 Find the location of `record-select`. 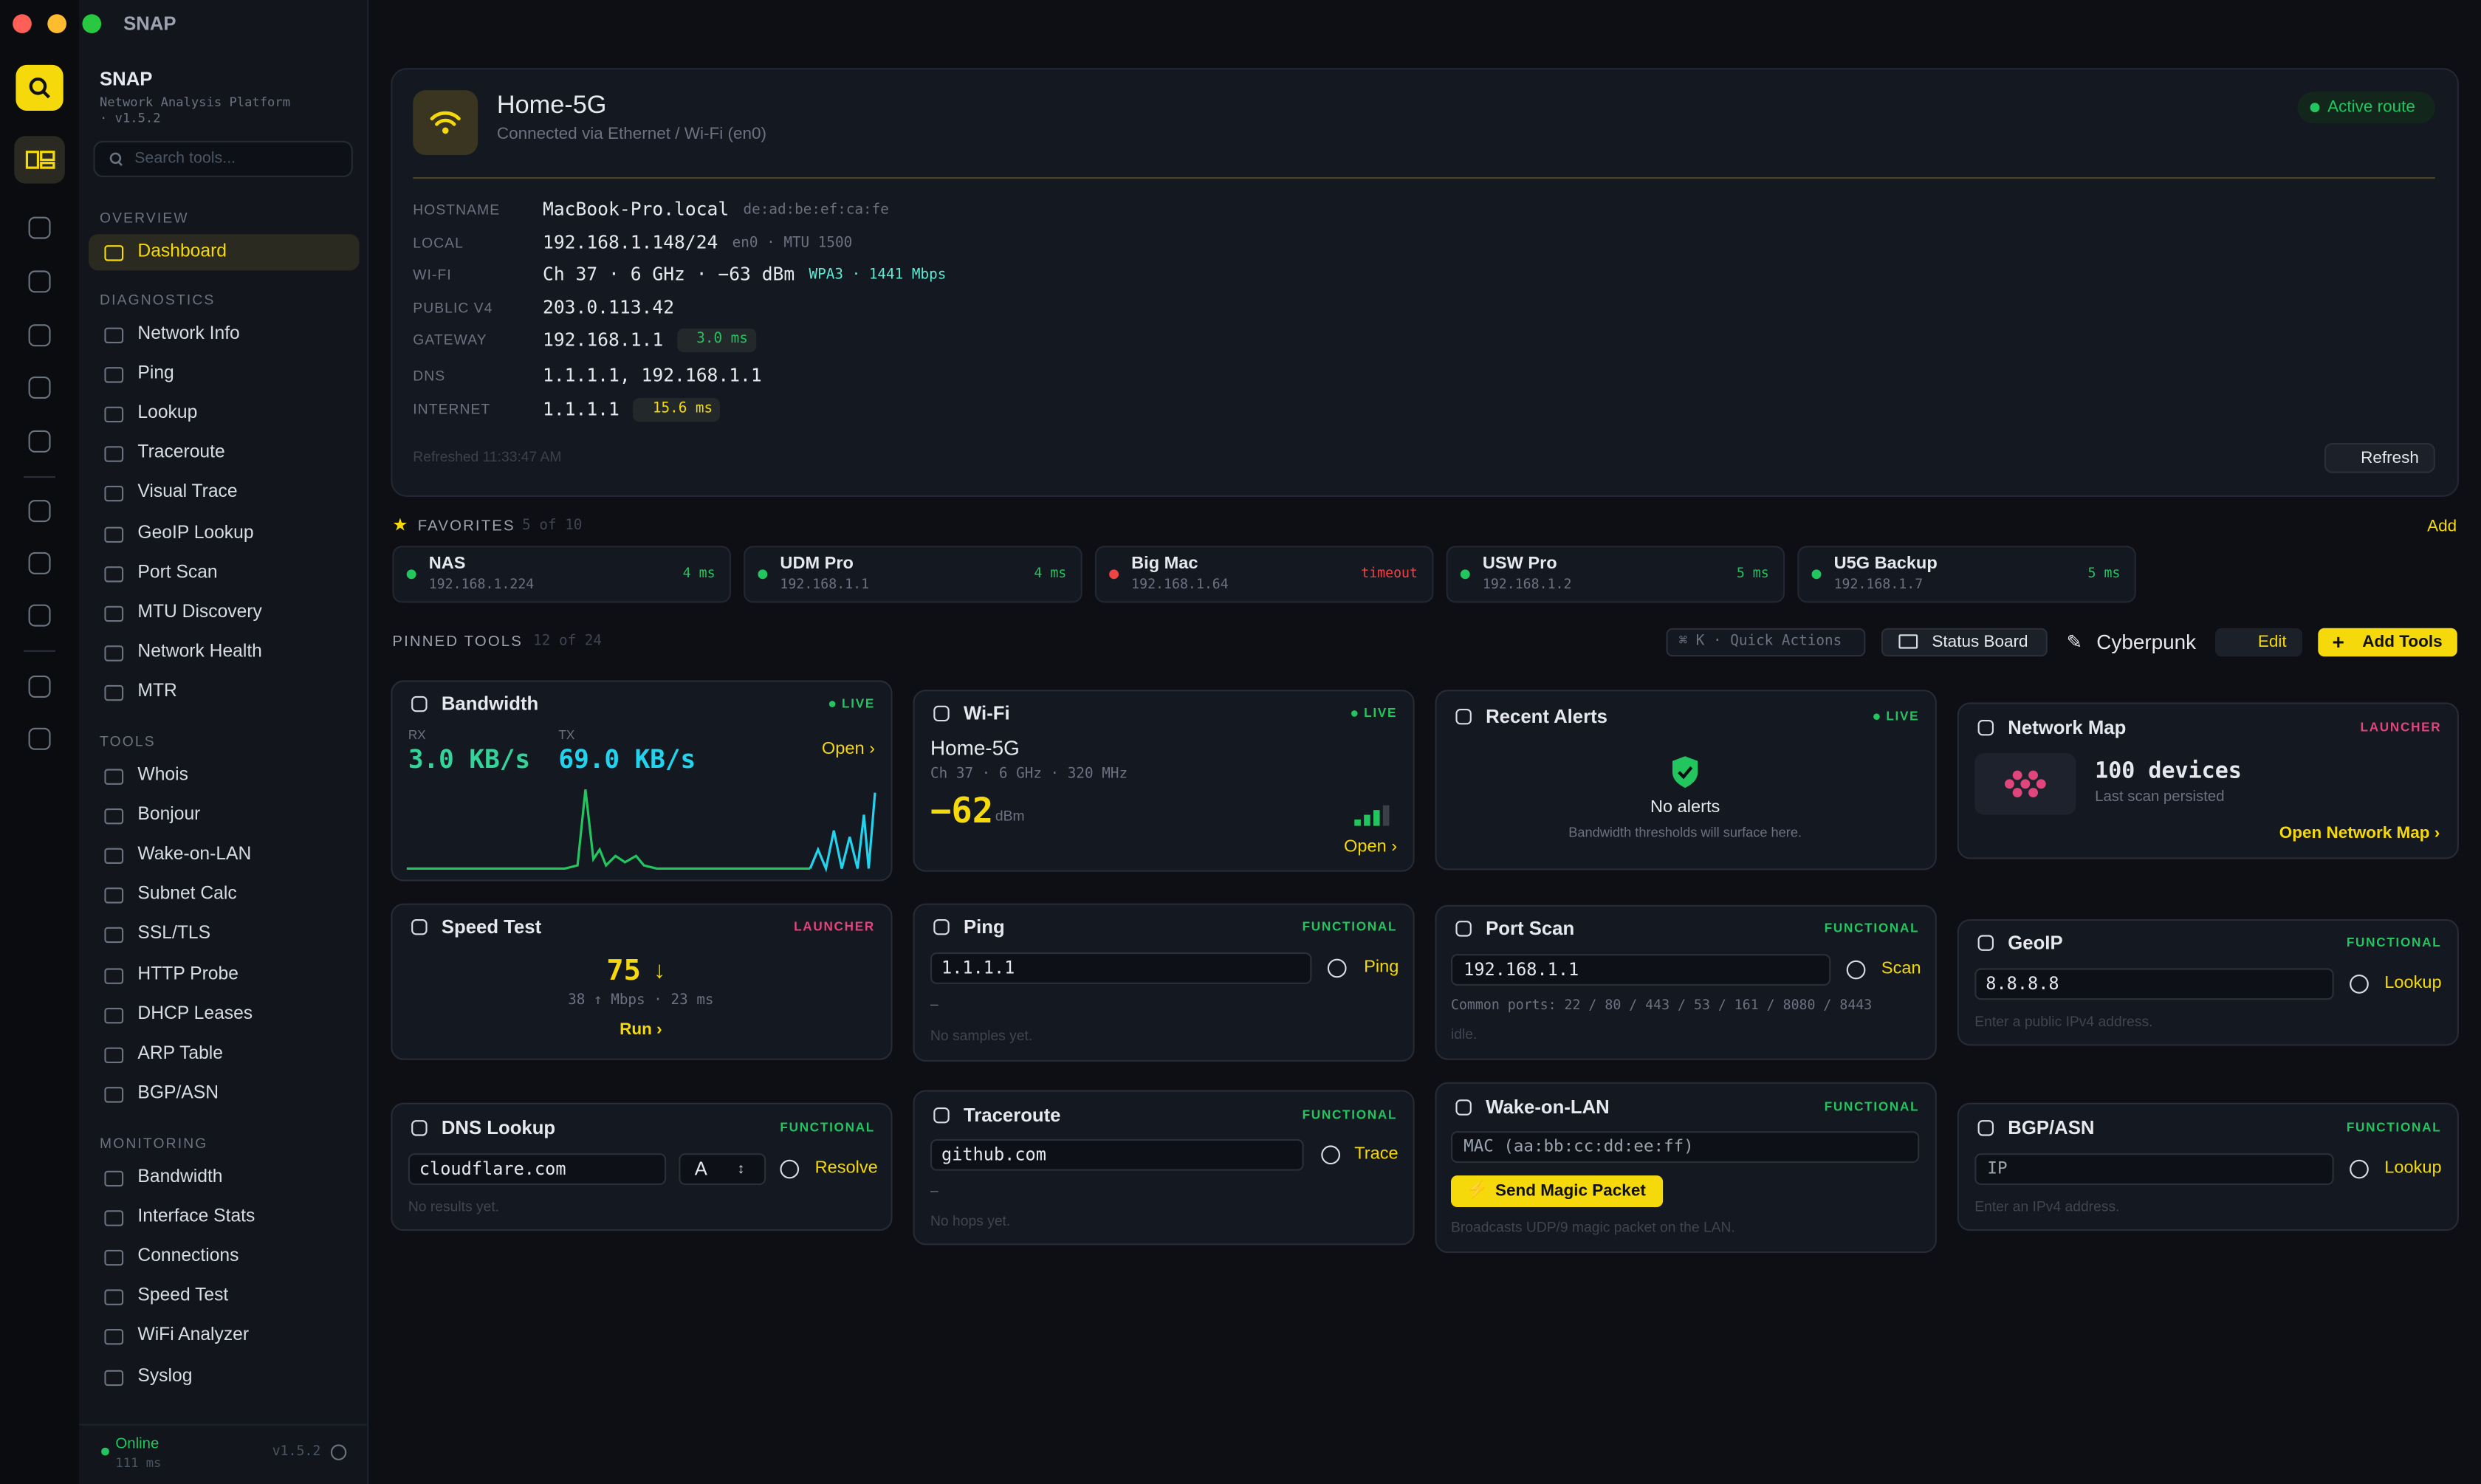

record-select is located at coordinates (722, 1169).